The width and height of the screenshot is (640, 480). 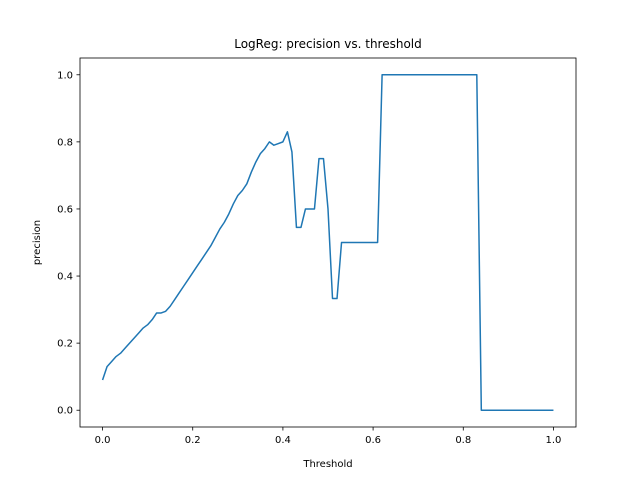 I want to click on y-tick-label: 1.0, so click(x=65, y=75).